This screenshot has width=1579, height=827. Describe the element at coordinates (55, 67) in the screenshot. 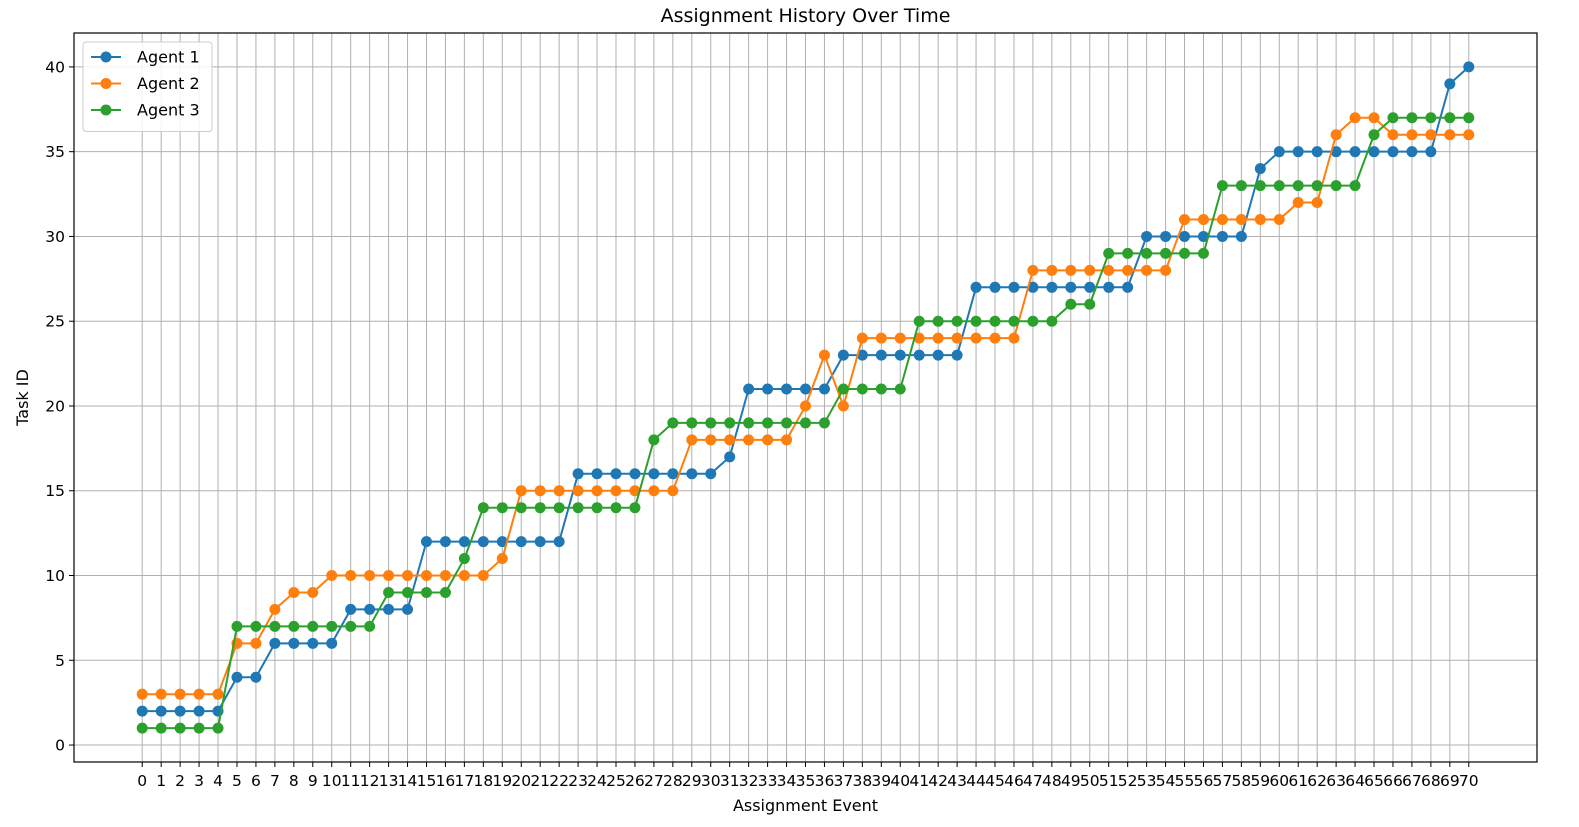

I see `y-tick-label: 40` at that location.